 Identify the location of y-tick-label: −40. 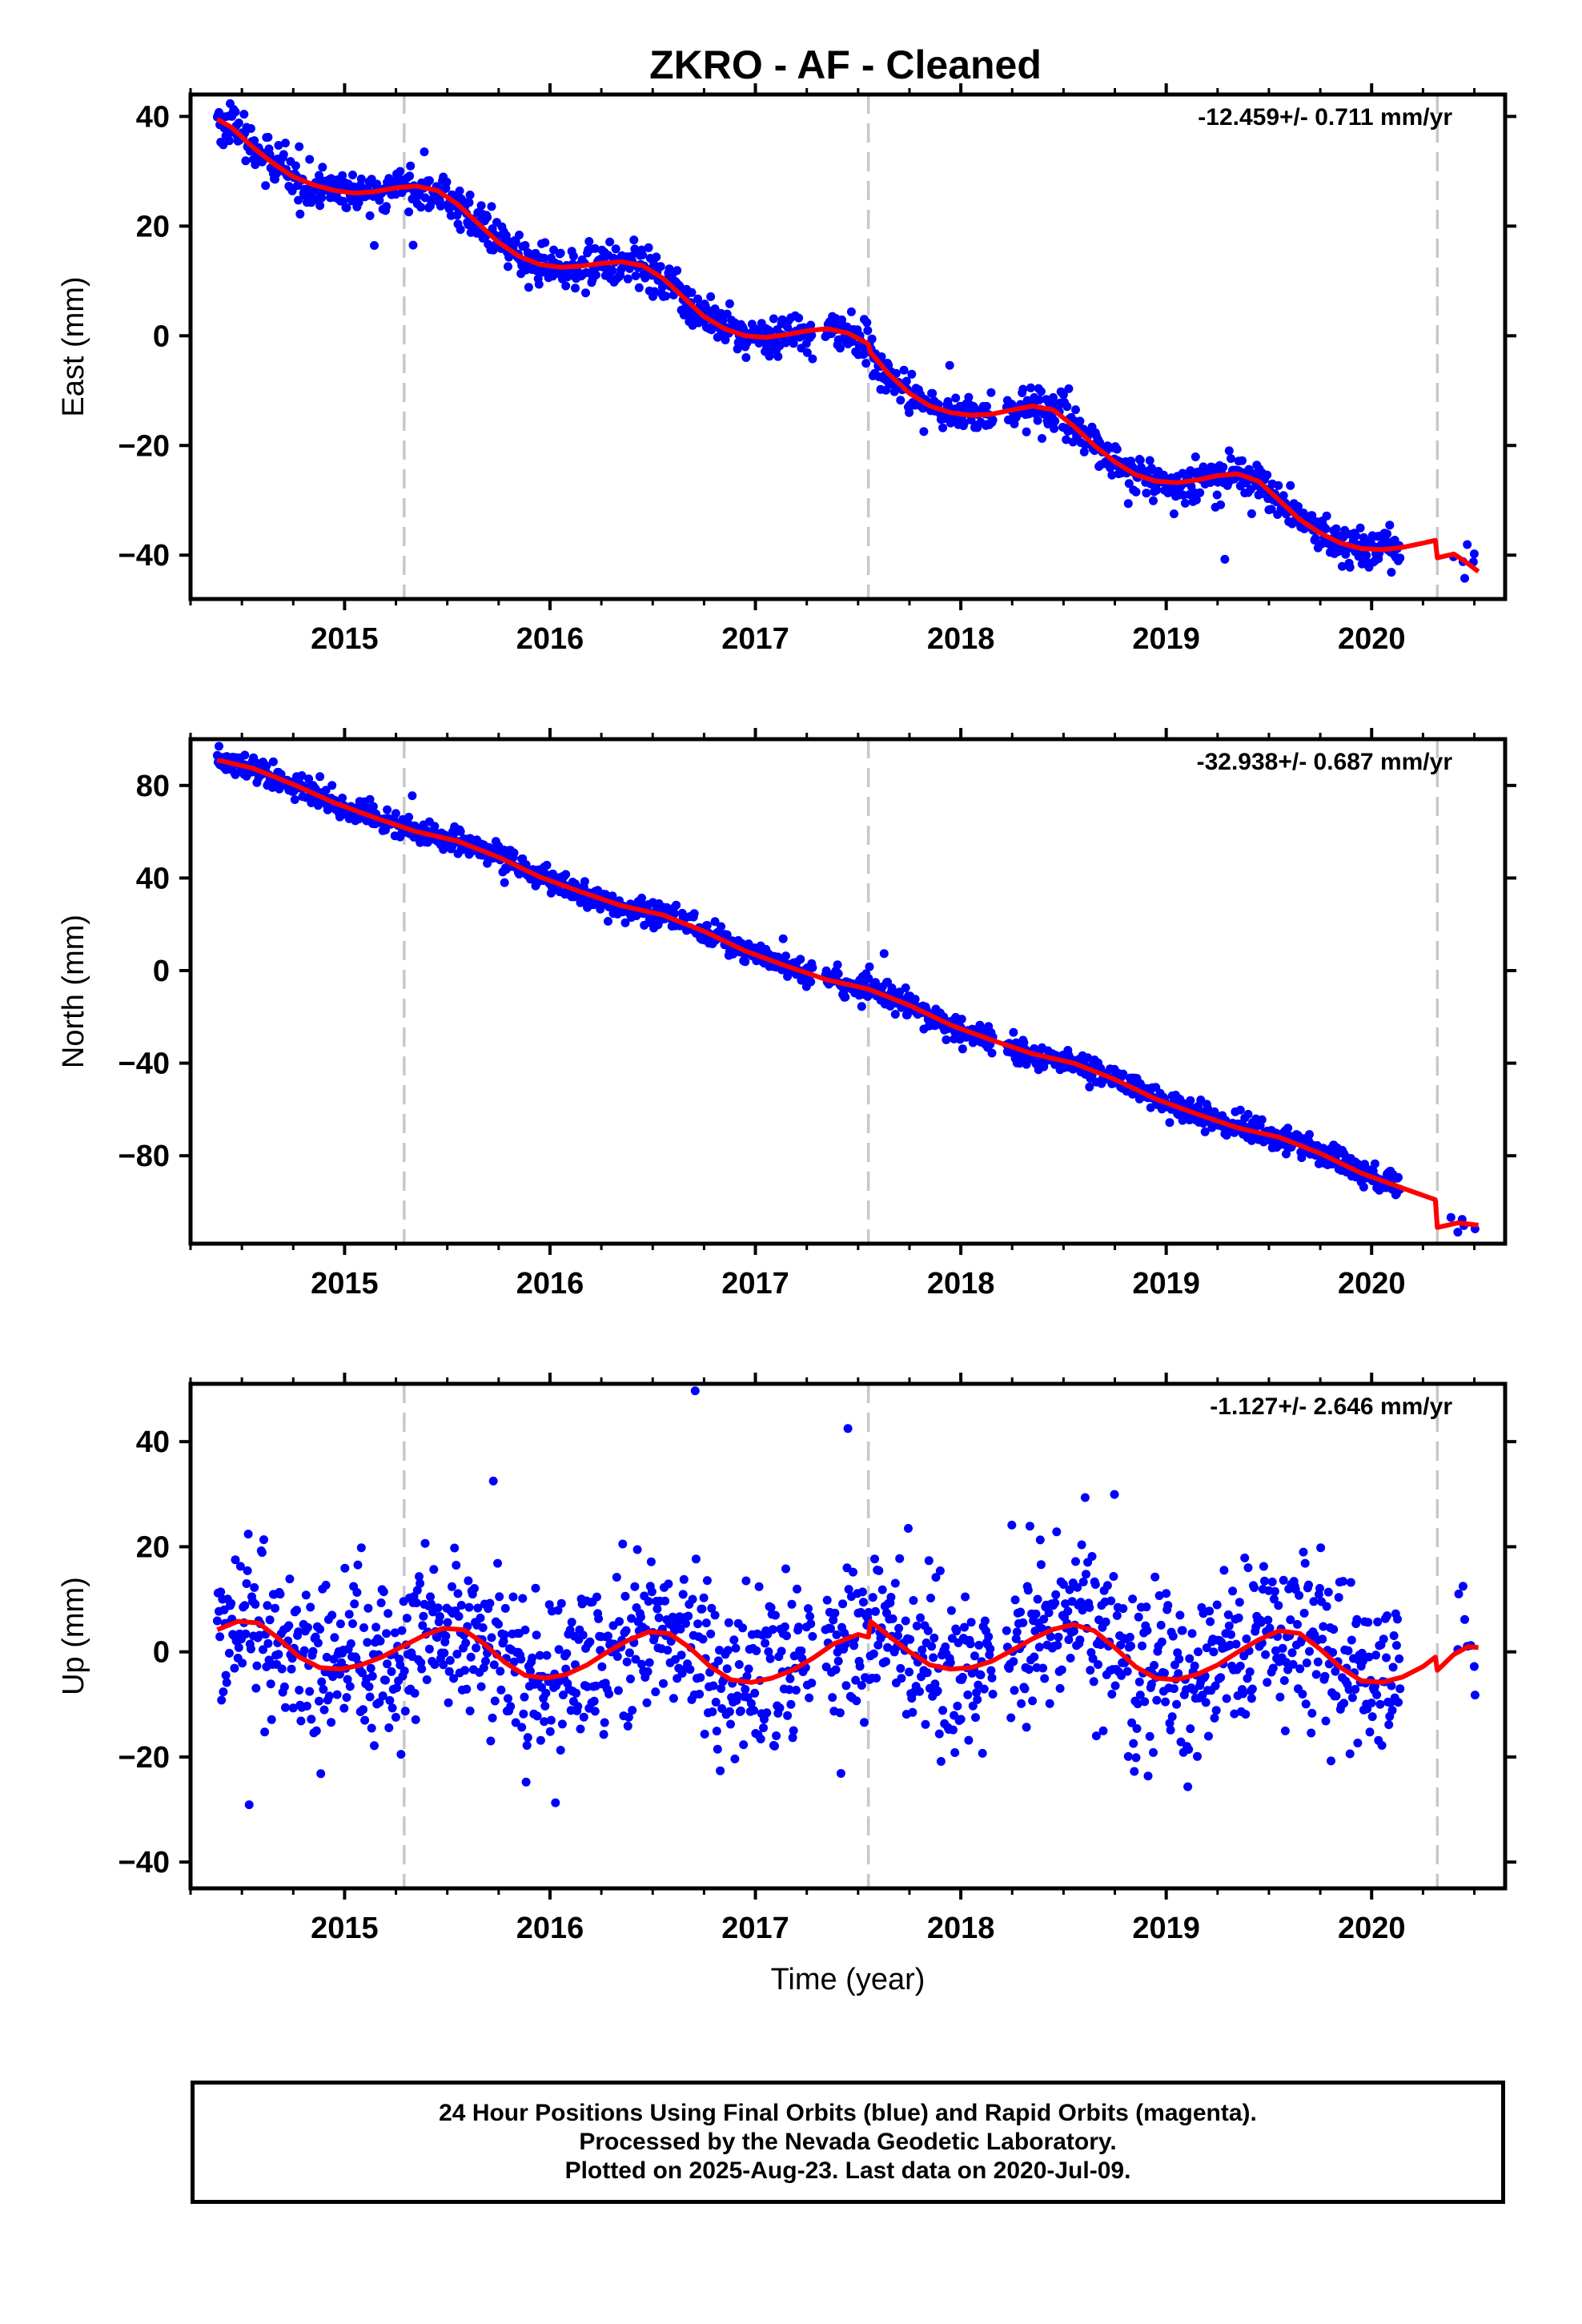
(144, 1064).